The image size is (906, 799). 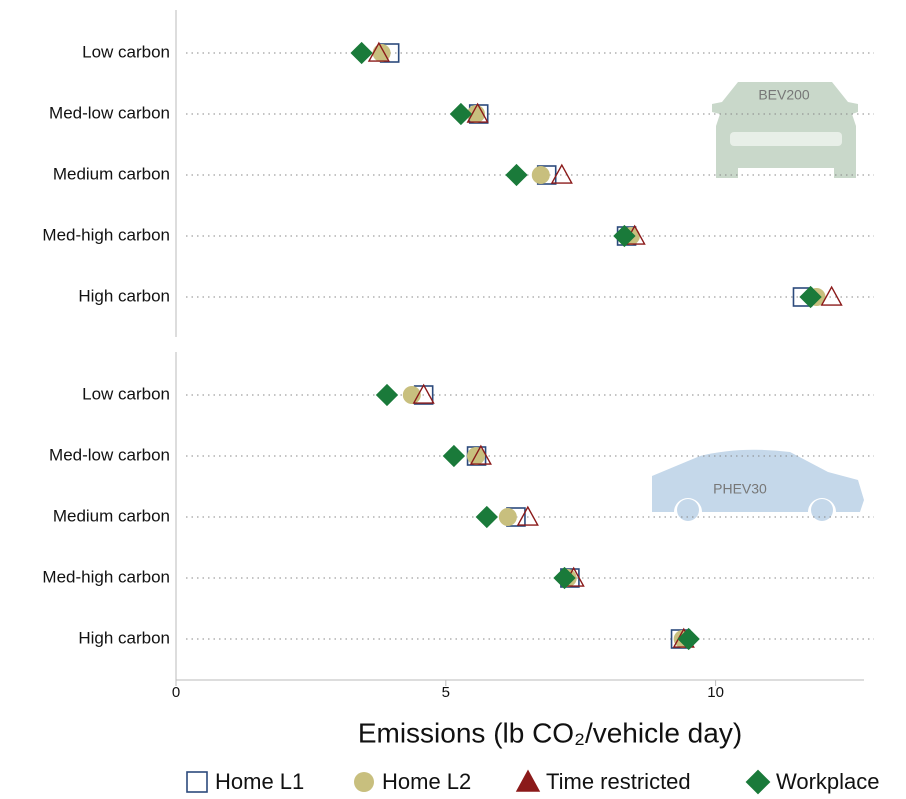 What do you see at coordinates (740, 489) in the screenshot?
I see `panel-label: PHEV30` at bounding box center [740, 489].